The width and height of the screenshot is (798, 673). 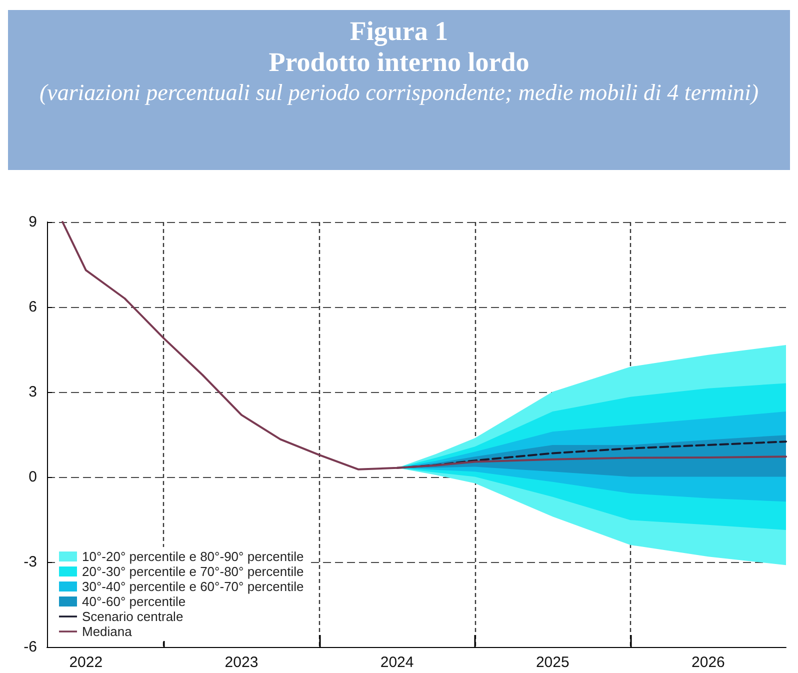 What do you see at coordinates (193, 571) in the screenshot?
I see `legend-label: 20°-30° percentile e 70°-80° percentile` at bounding box center [193, 571].